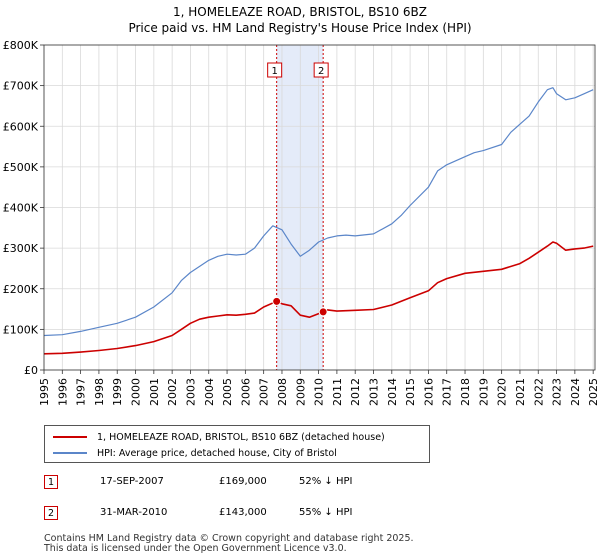 This screenshot has height=560, width=600. Describe the element at coordinates (502, 392) in the screenshot. I see `x-tick-label: 2020` at that location.